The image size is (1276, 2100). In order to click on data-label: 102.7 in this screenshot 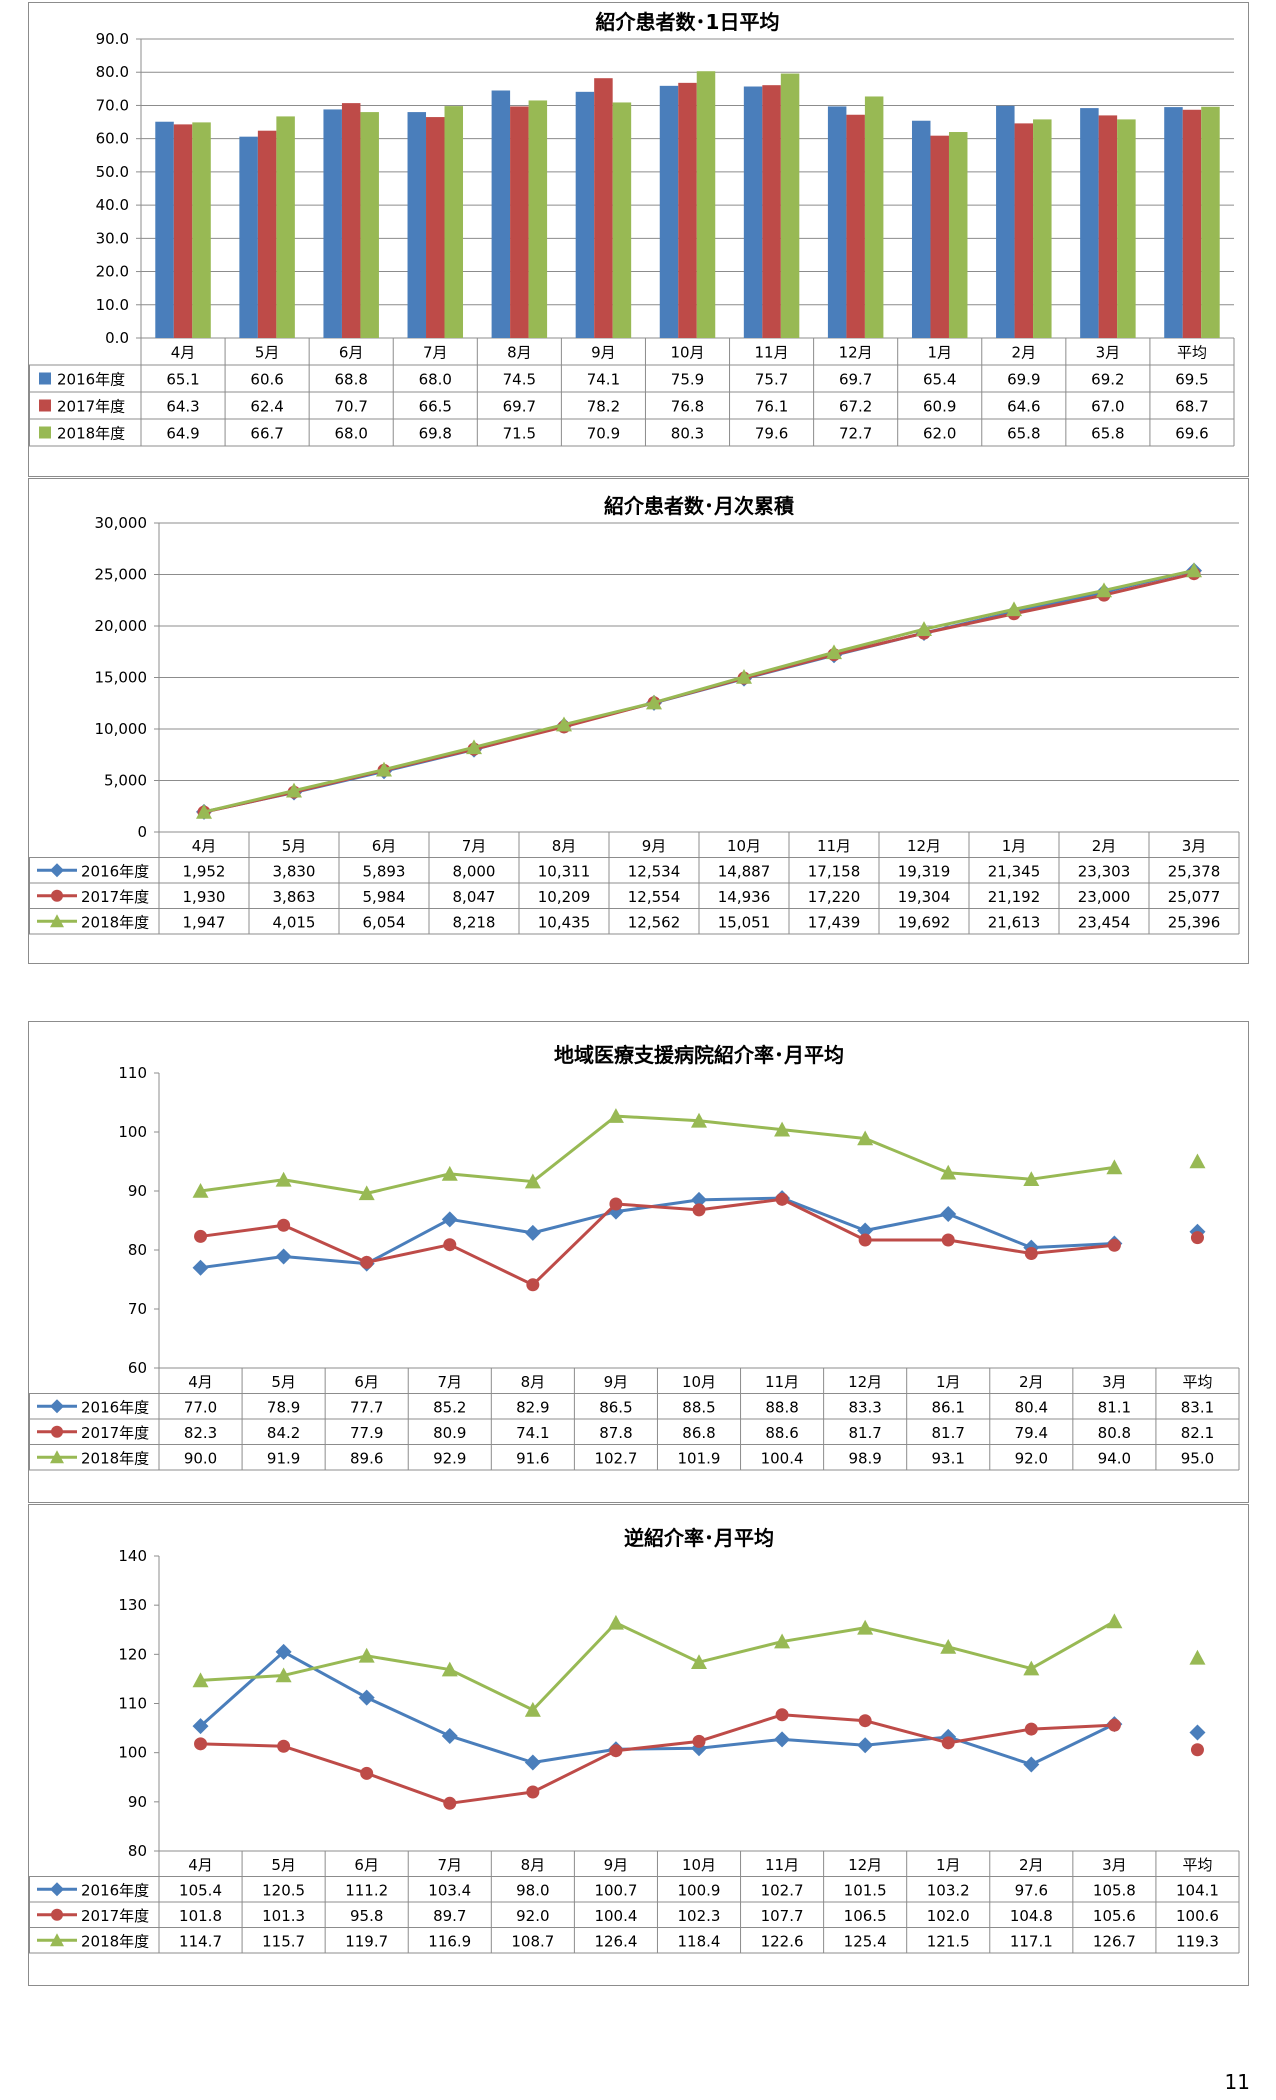, I will do `click(782, 1890)`.